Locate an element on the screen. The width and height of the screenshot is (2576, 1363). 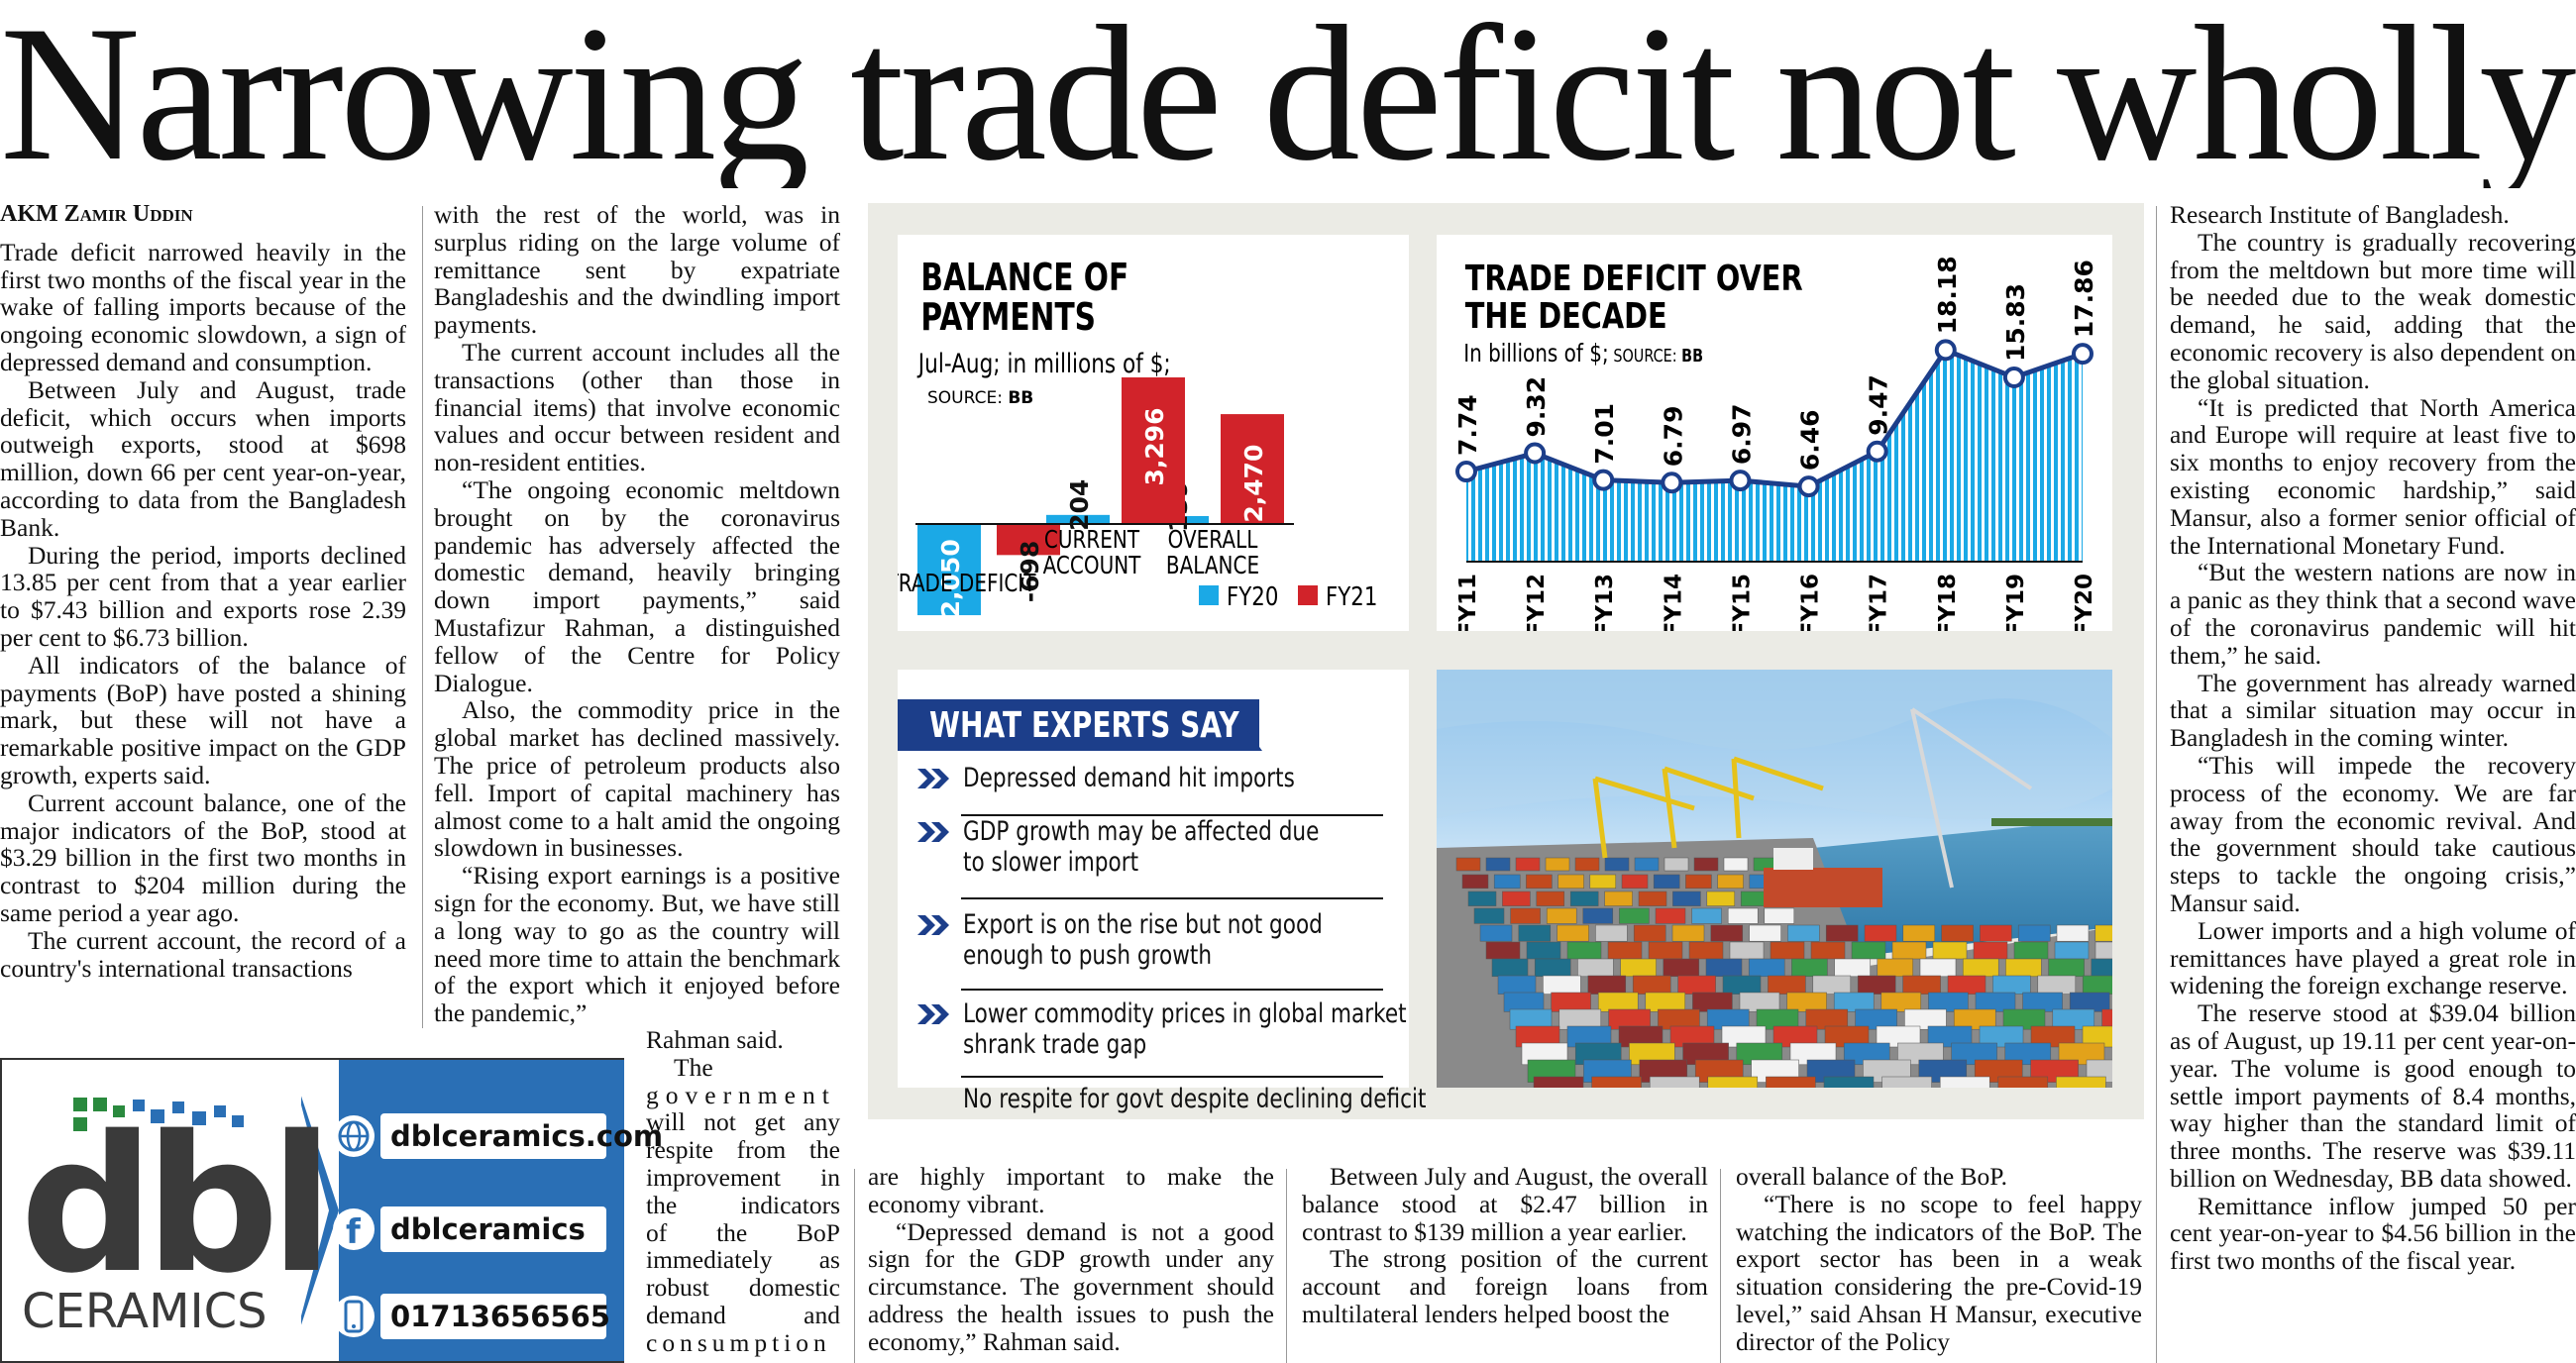
facebook-icon: f is located at coordinates (354, 1230).